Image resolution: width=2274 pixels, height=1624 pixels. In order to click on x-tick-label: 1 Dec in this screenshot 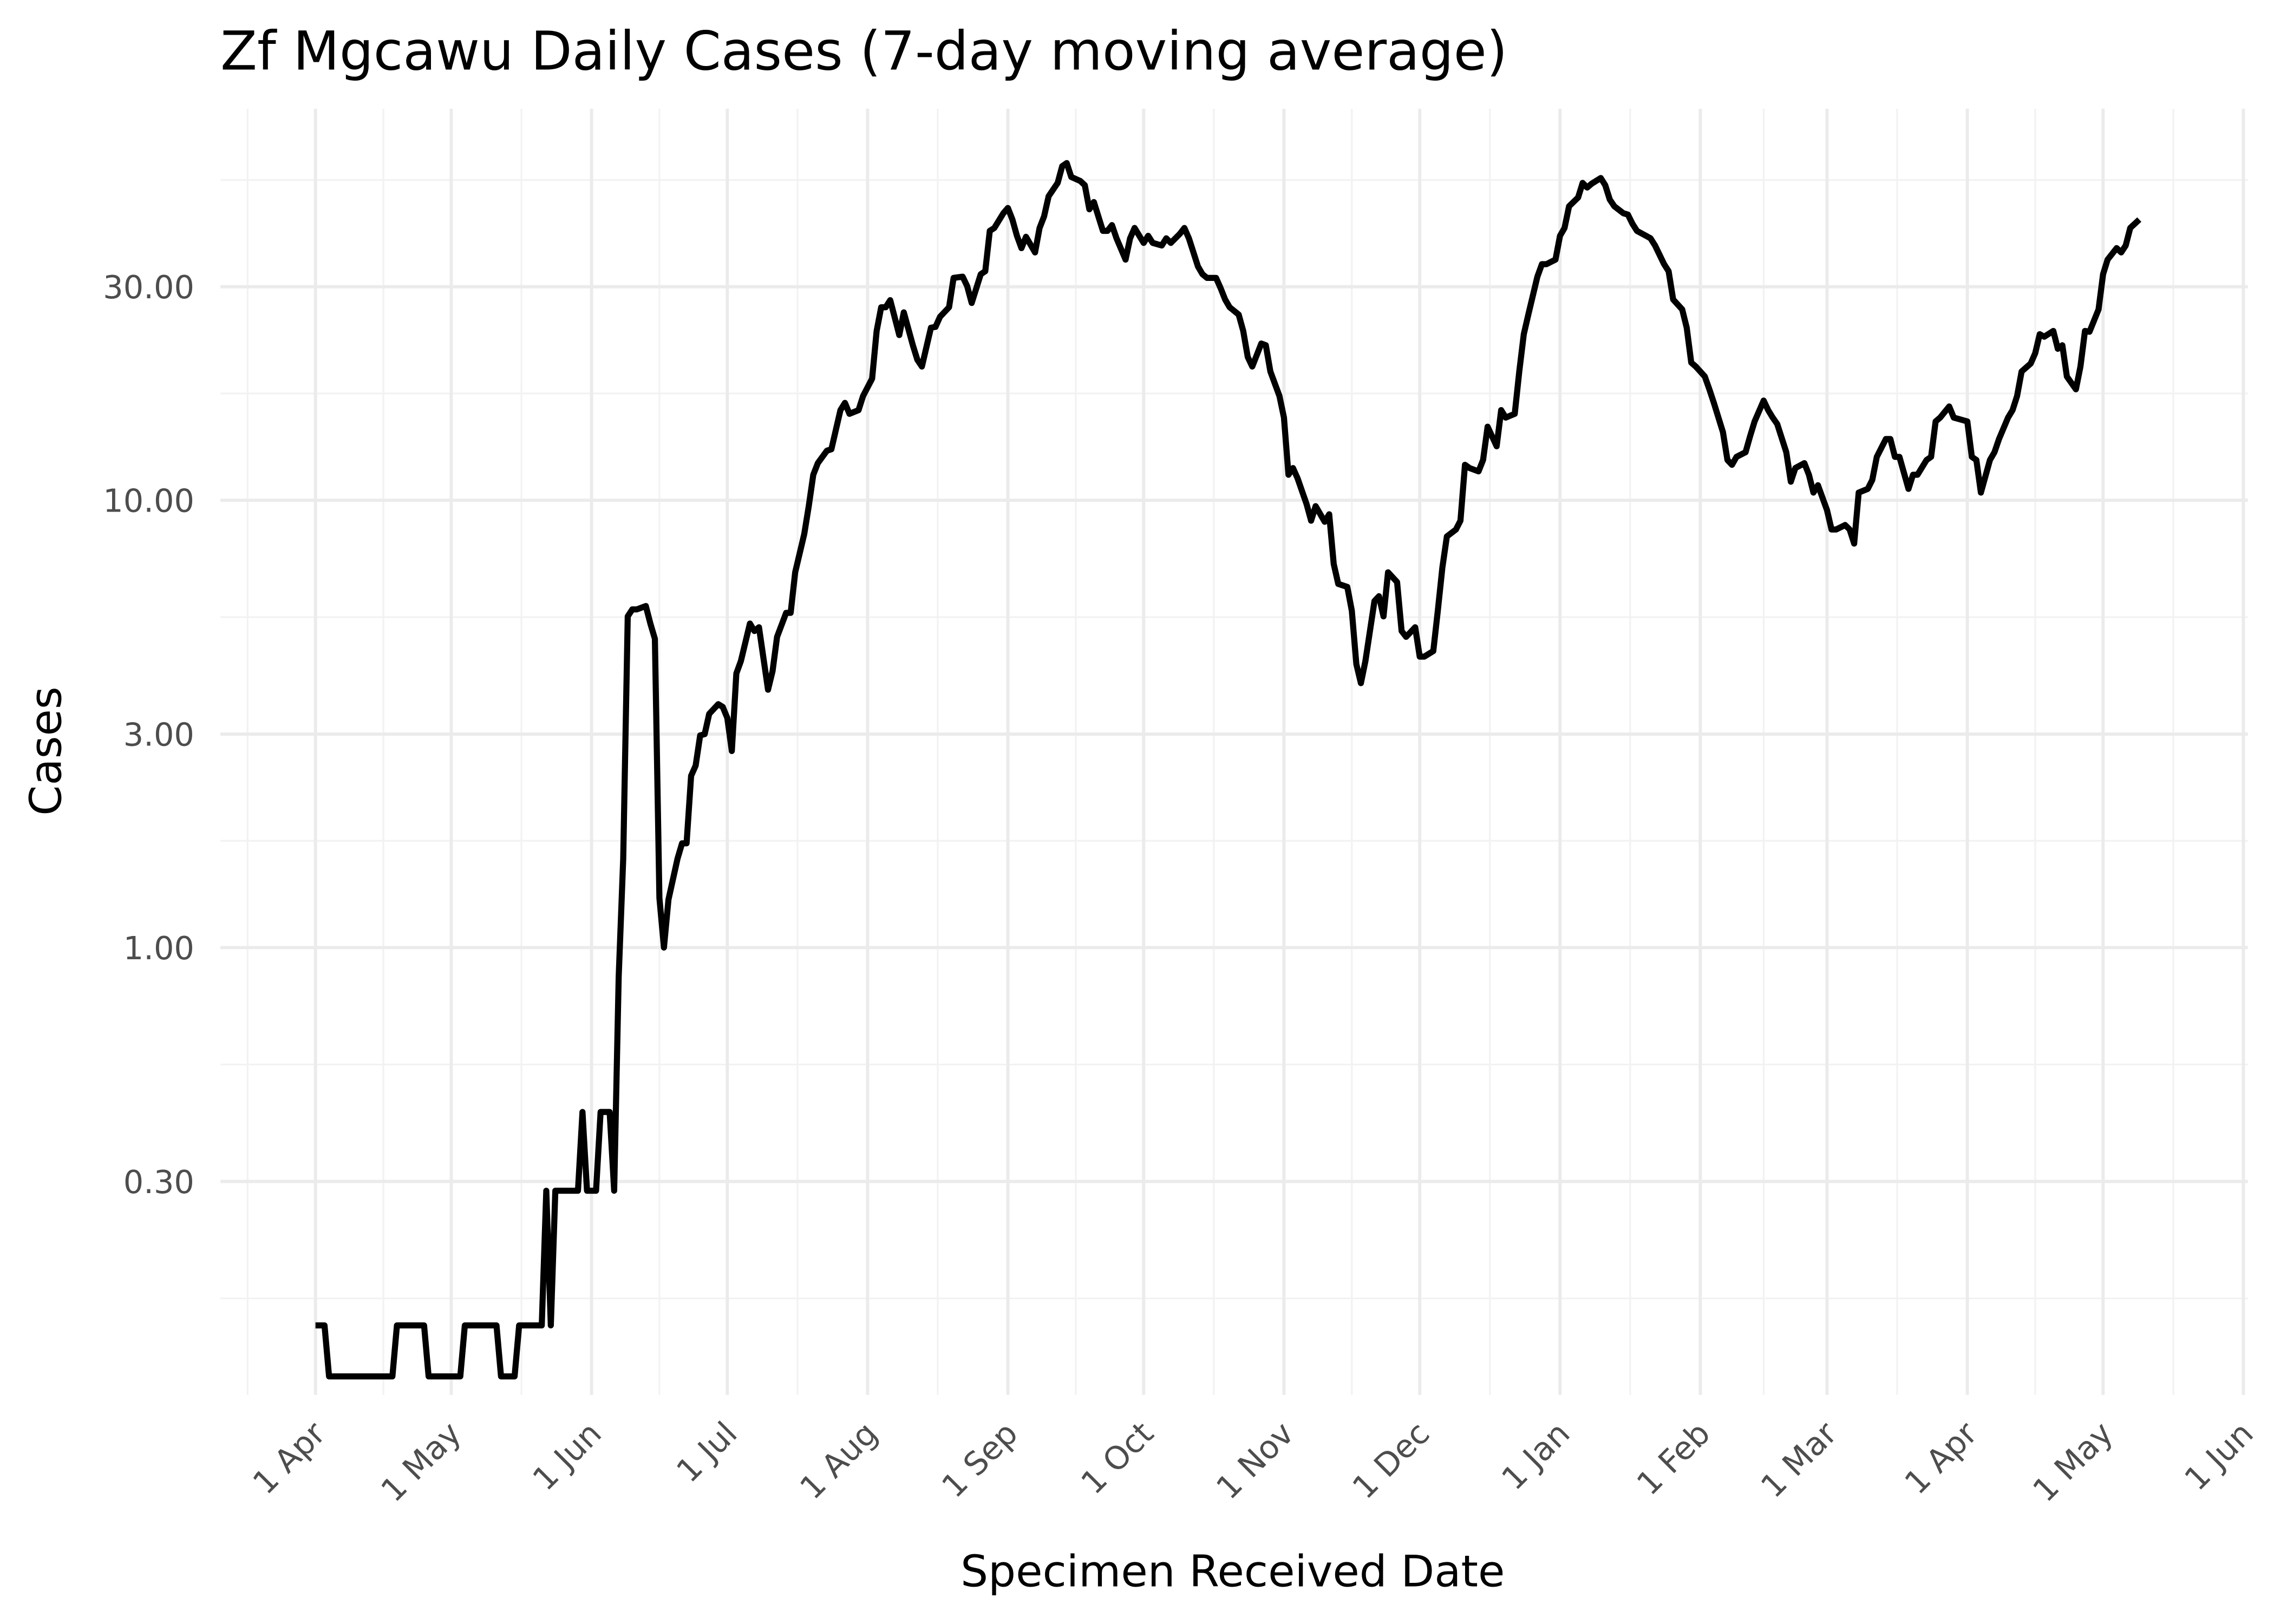, I will do `click(1391, 1460)`.